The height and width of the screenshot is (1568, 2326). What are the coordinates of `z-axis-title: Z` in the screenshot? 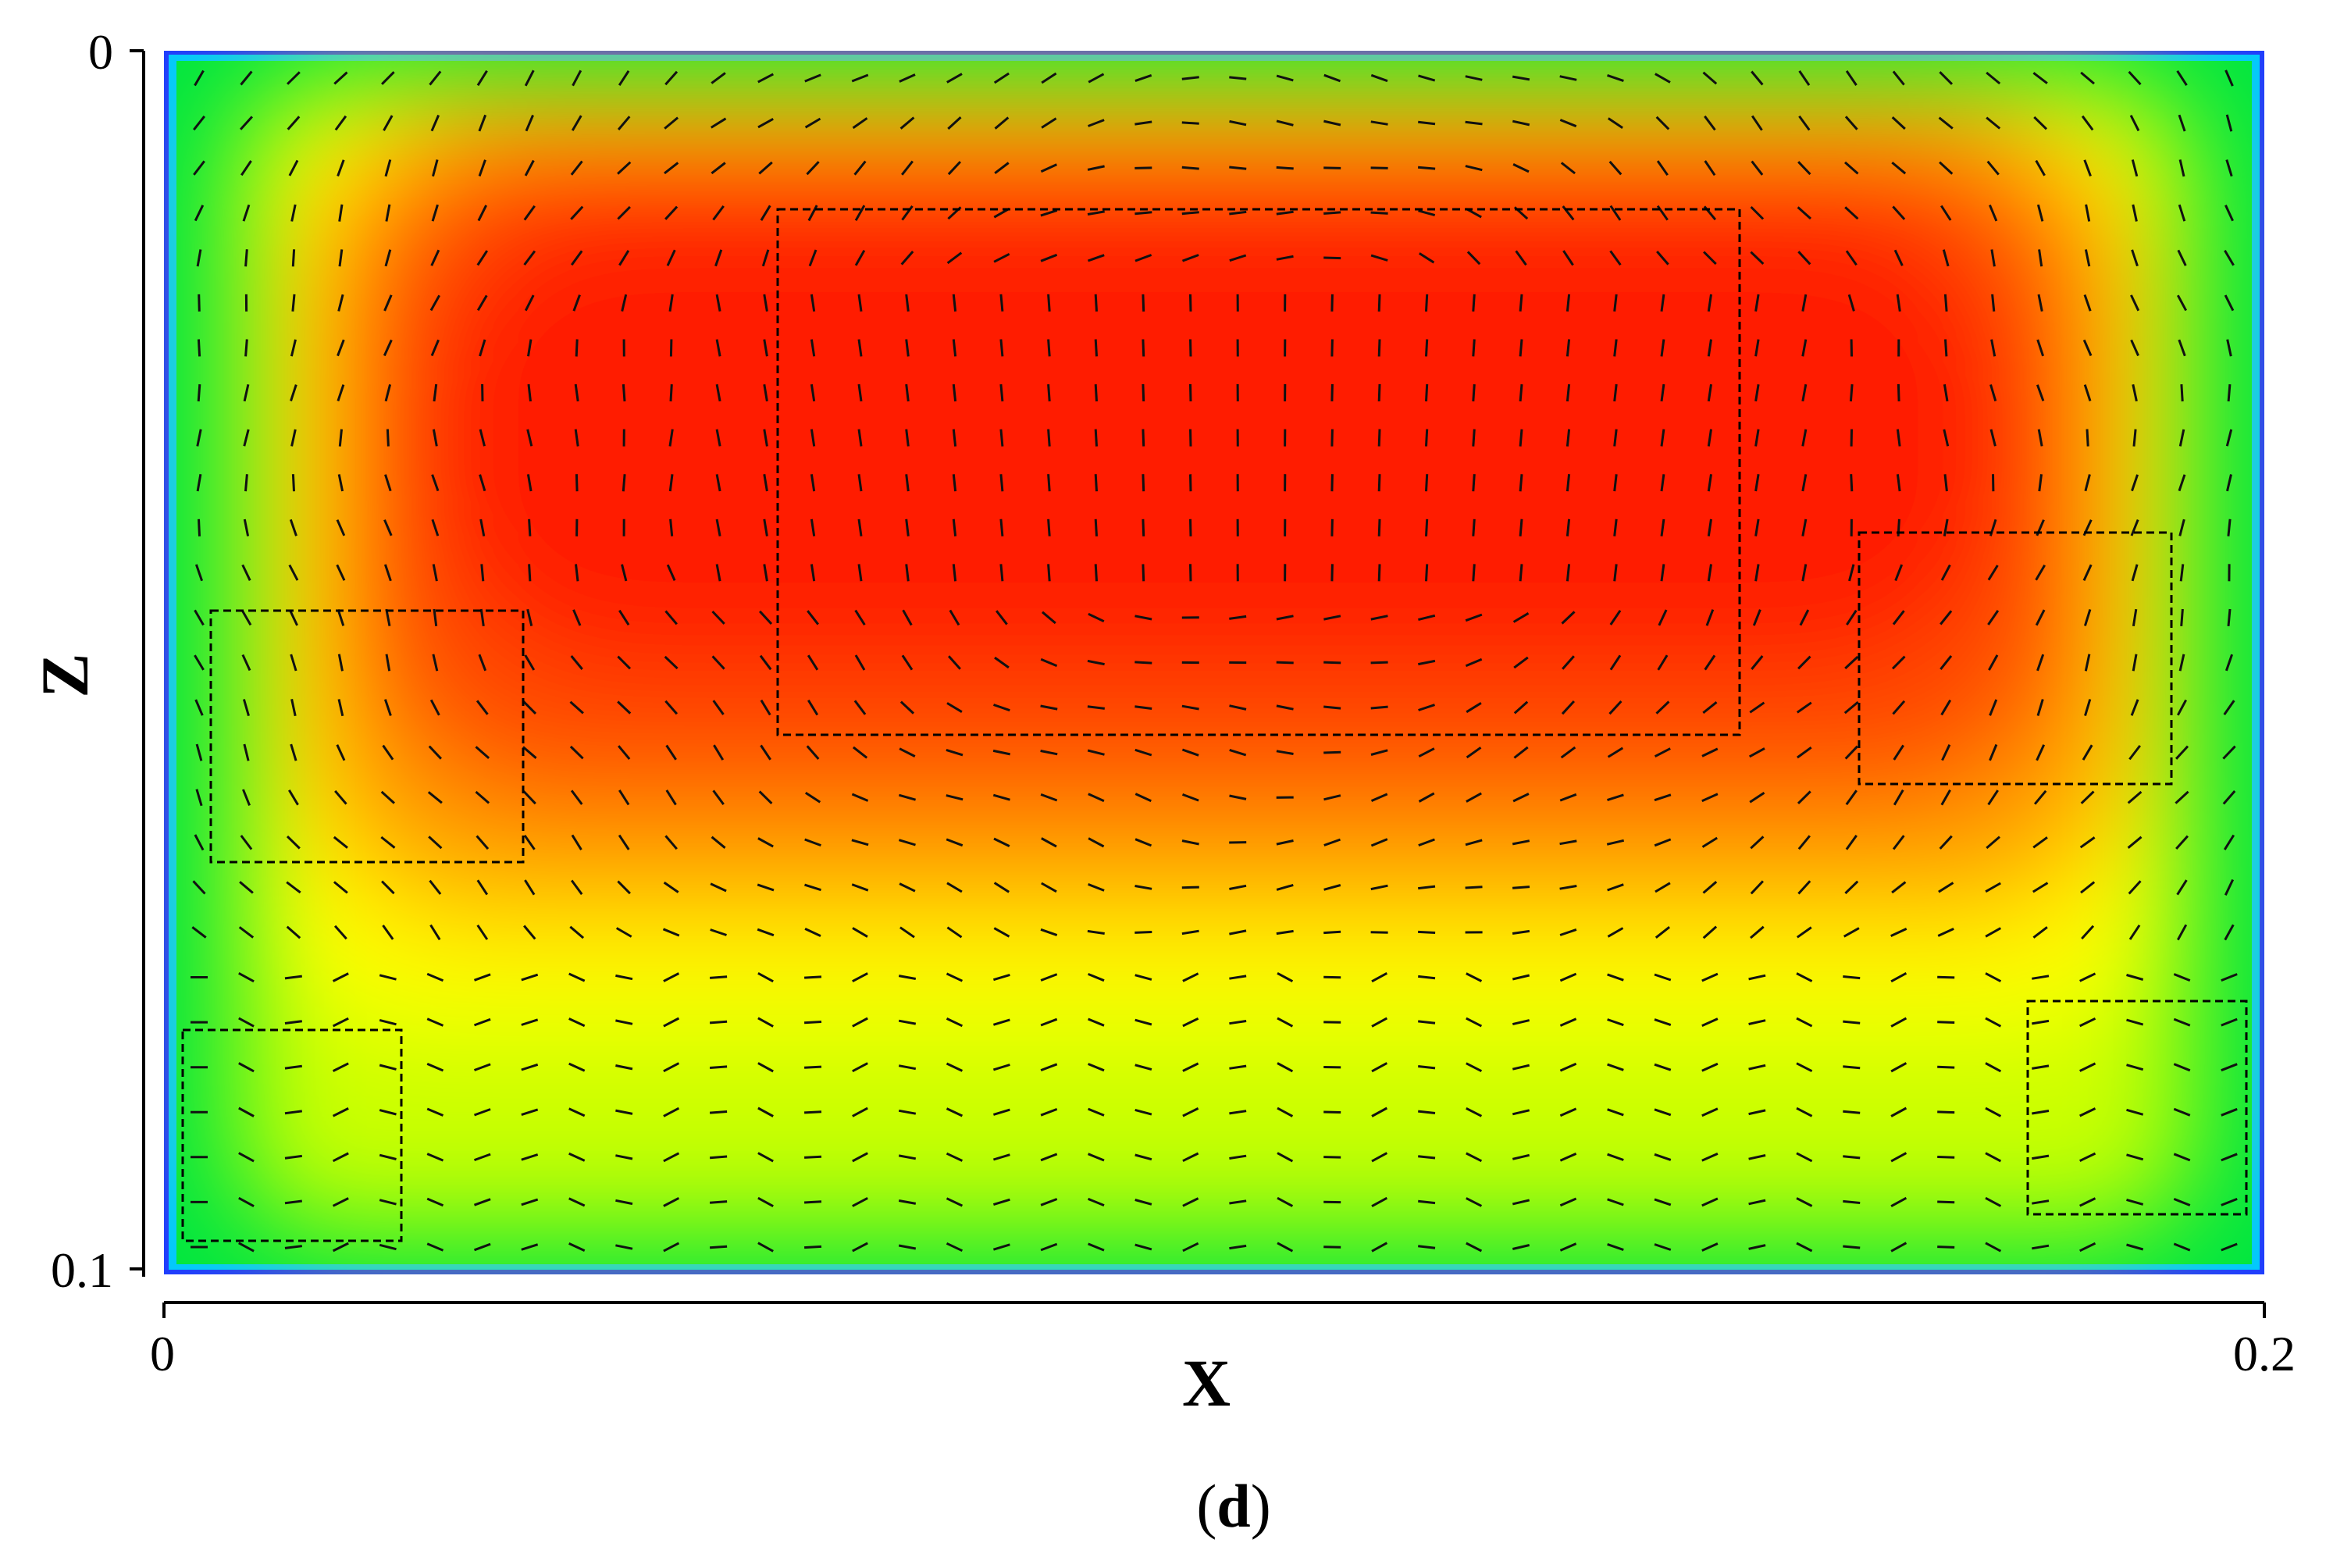 It's located at (64, 675).